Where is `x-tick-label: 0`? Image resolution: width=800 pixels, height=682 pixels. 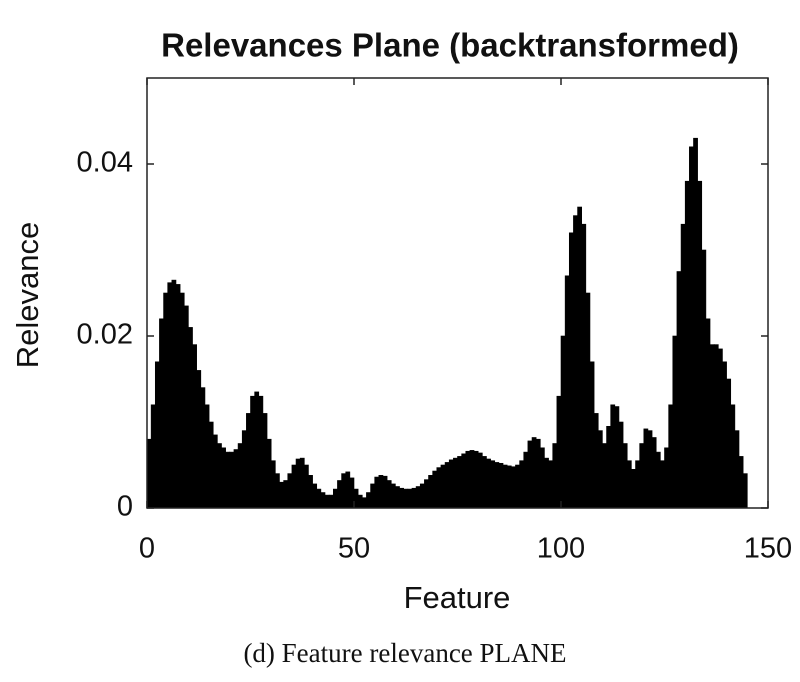
x-tick-label: 0 is located at coordinates (147, 549).